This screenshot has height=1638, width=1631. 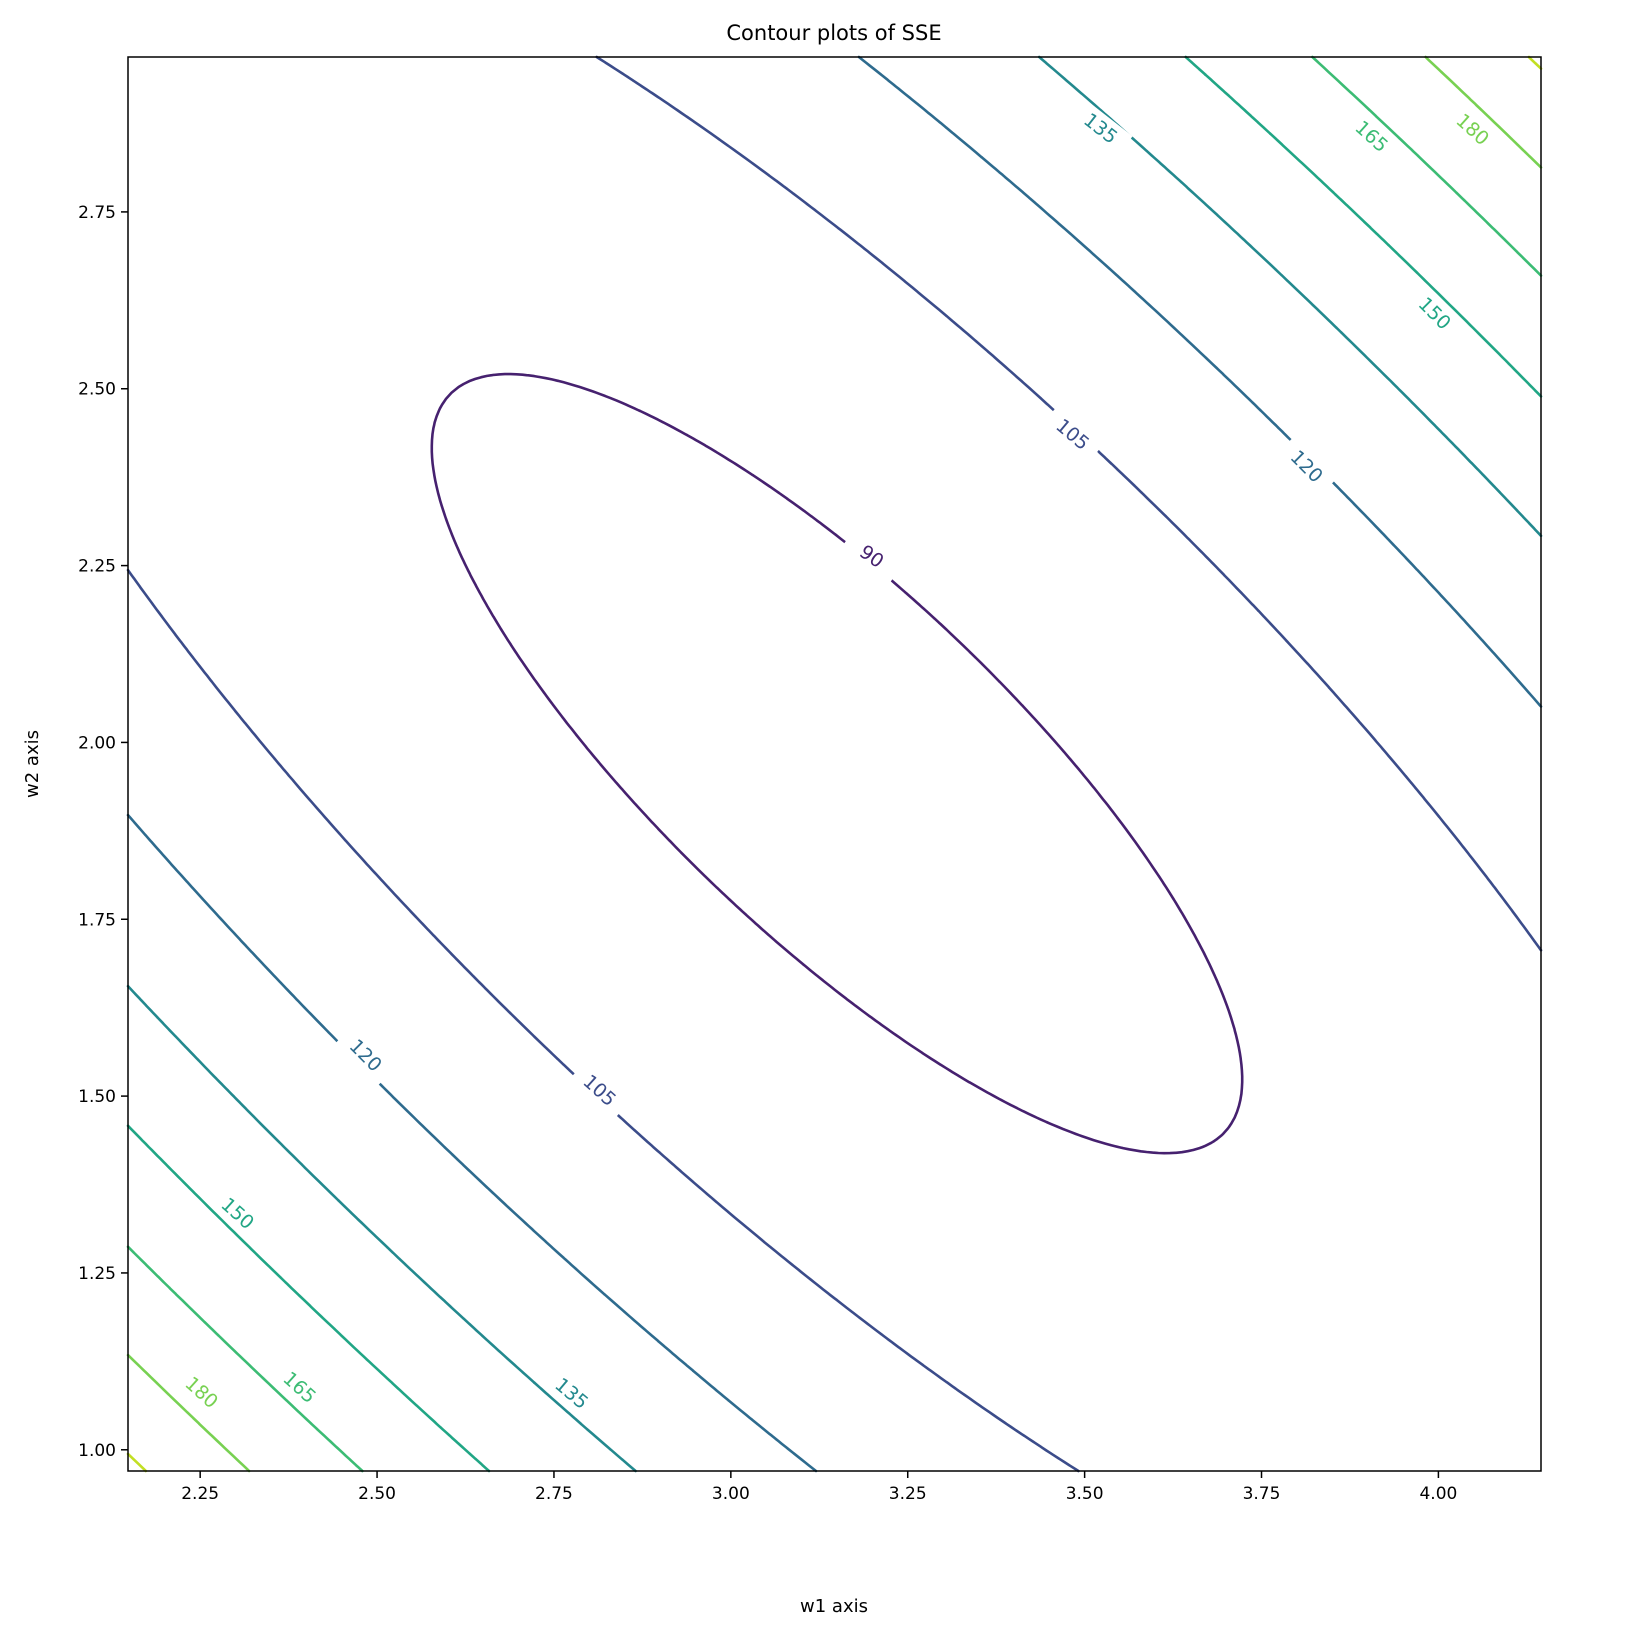 I want to click on y-tick-label: 2.25, so click(x=97, y=567).